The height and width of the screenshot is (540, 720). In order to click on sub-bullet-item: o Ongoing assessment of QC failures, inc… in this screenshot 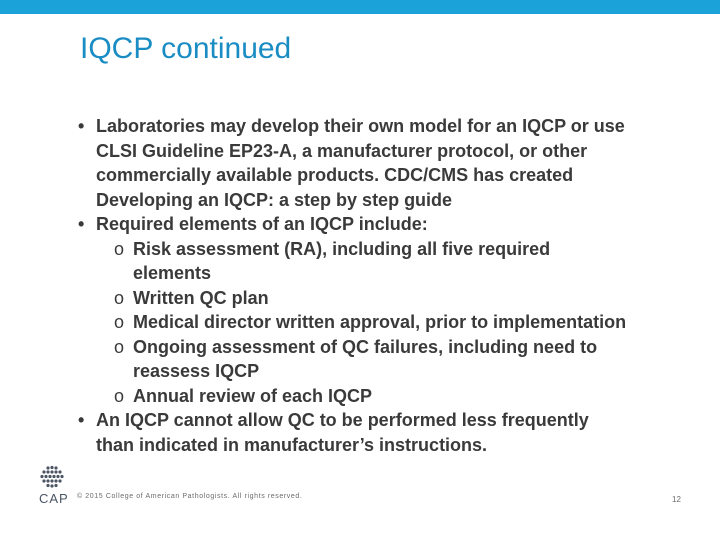, I will do `click(389, 359)`.